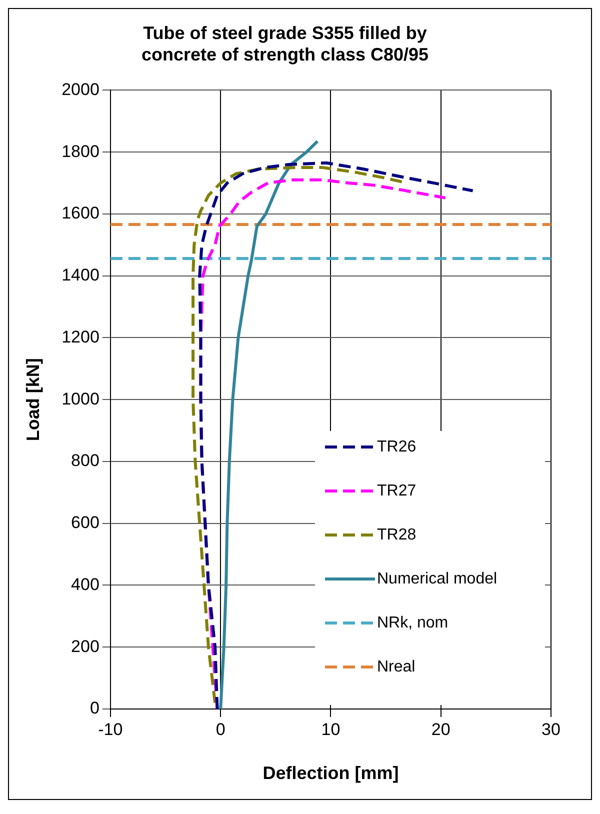 This screenshot has width=600, height=814. Describe the element at coordinates (81, 275) in the screenshot. I see `y-tick-label: 1400` at that location.